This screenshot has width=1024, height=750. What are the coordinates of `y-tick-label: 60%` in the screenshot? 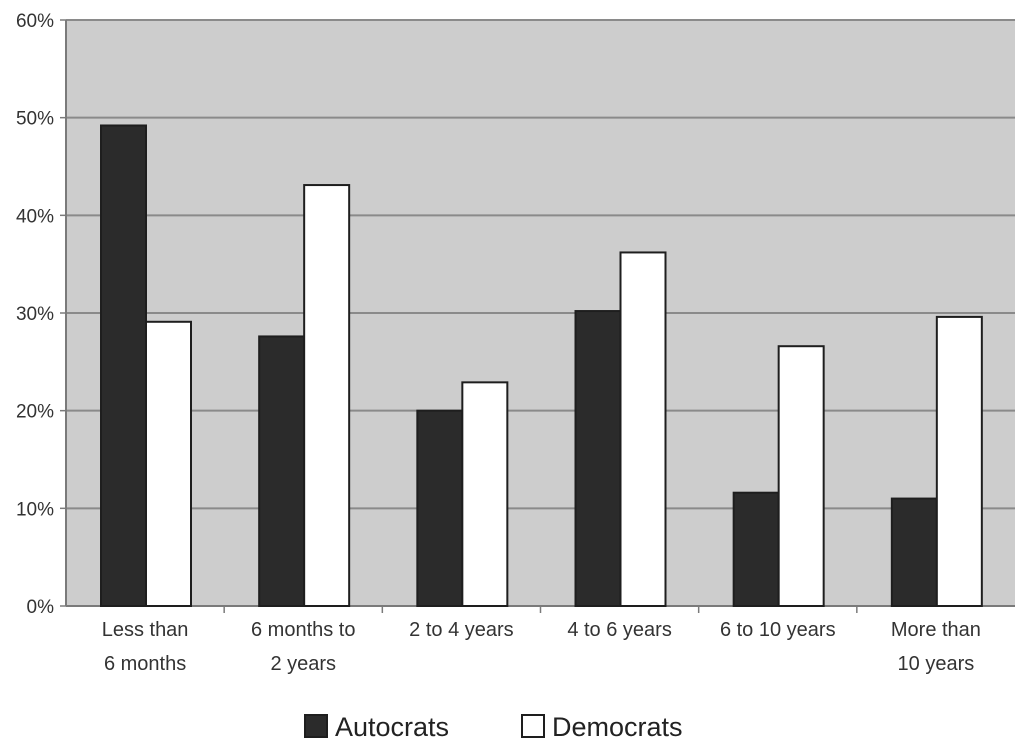 It's located at (35, 21).